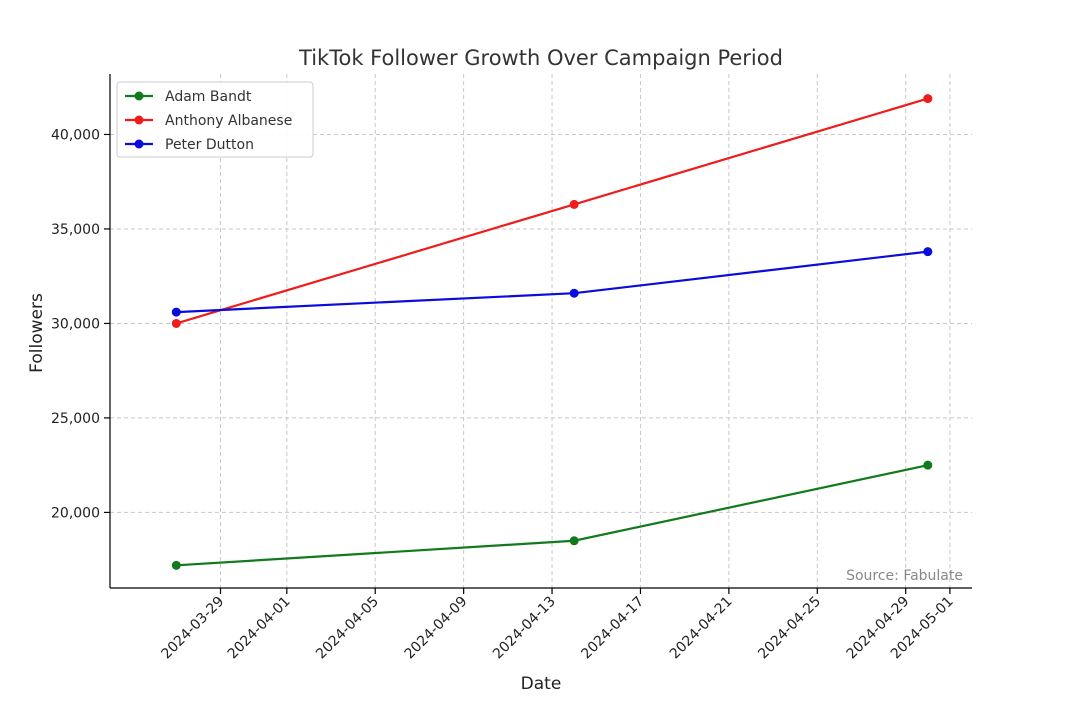 This screenshot has width=1070, height=710. I want to click on y-tick-label: 35,000, so click(75, 230).